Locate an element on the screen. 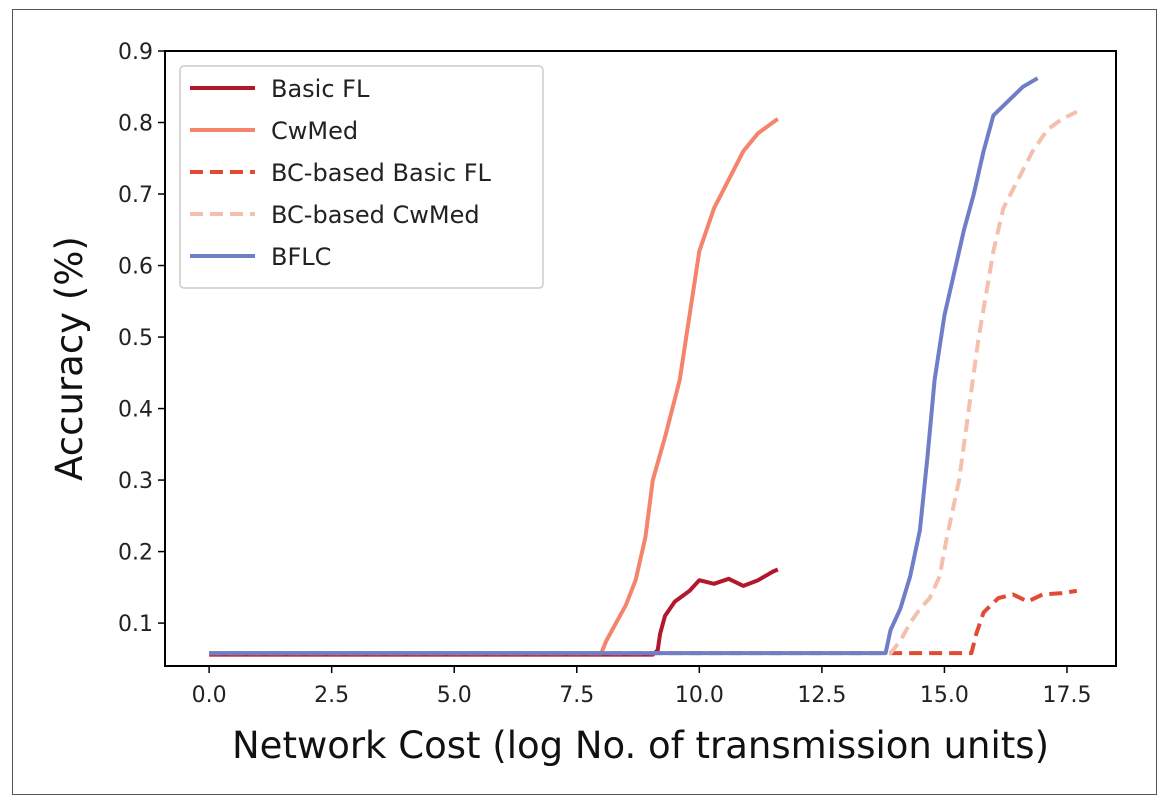 This screenshot has width=1171, height=805. y-tick-label: 0.4 is located at coordinates (135, 410).